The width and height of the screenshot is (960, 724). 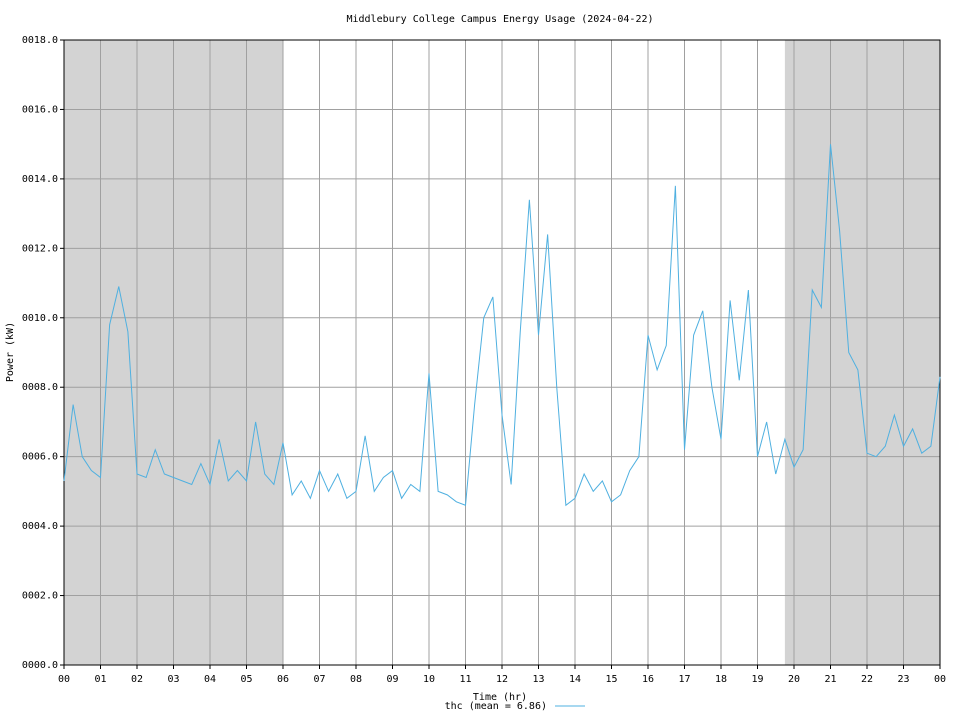 I want to click on shaded-region, so click(x=862, y=352).